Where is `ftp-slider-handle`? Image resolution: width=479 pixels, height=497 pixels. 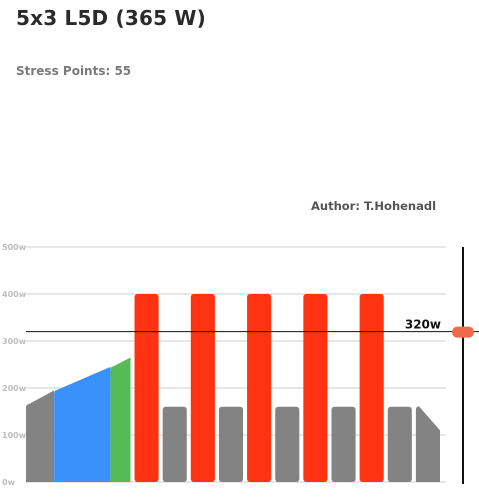
ftp-slider-handle is located at coordinates (463, 332).